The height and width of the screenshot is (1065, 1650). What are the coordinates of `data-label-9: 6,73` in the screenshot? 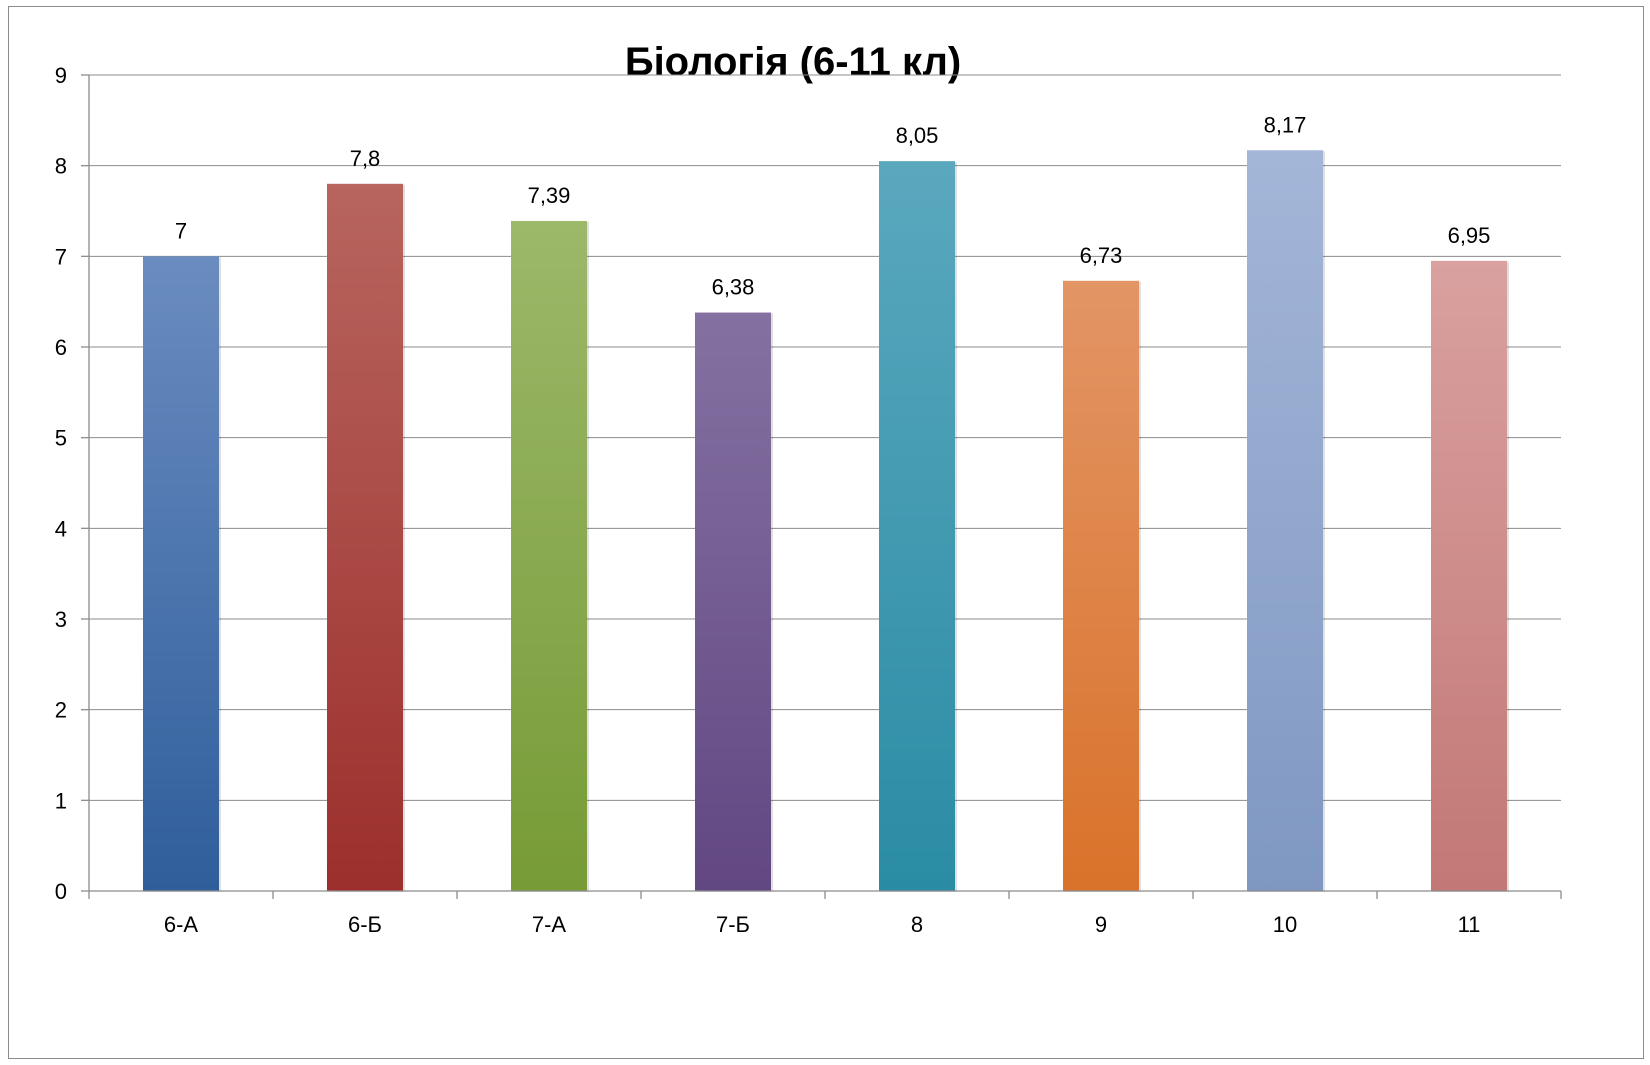 It's located at (1101, 255).